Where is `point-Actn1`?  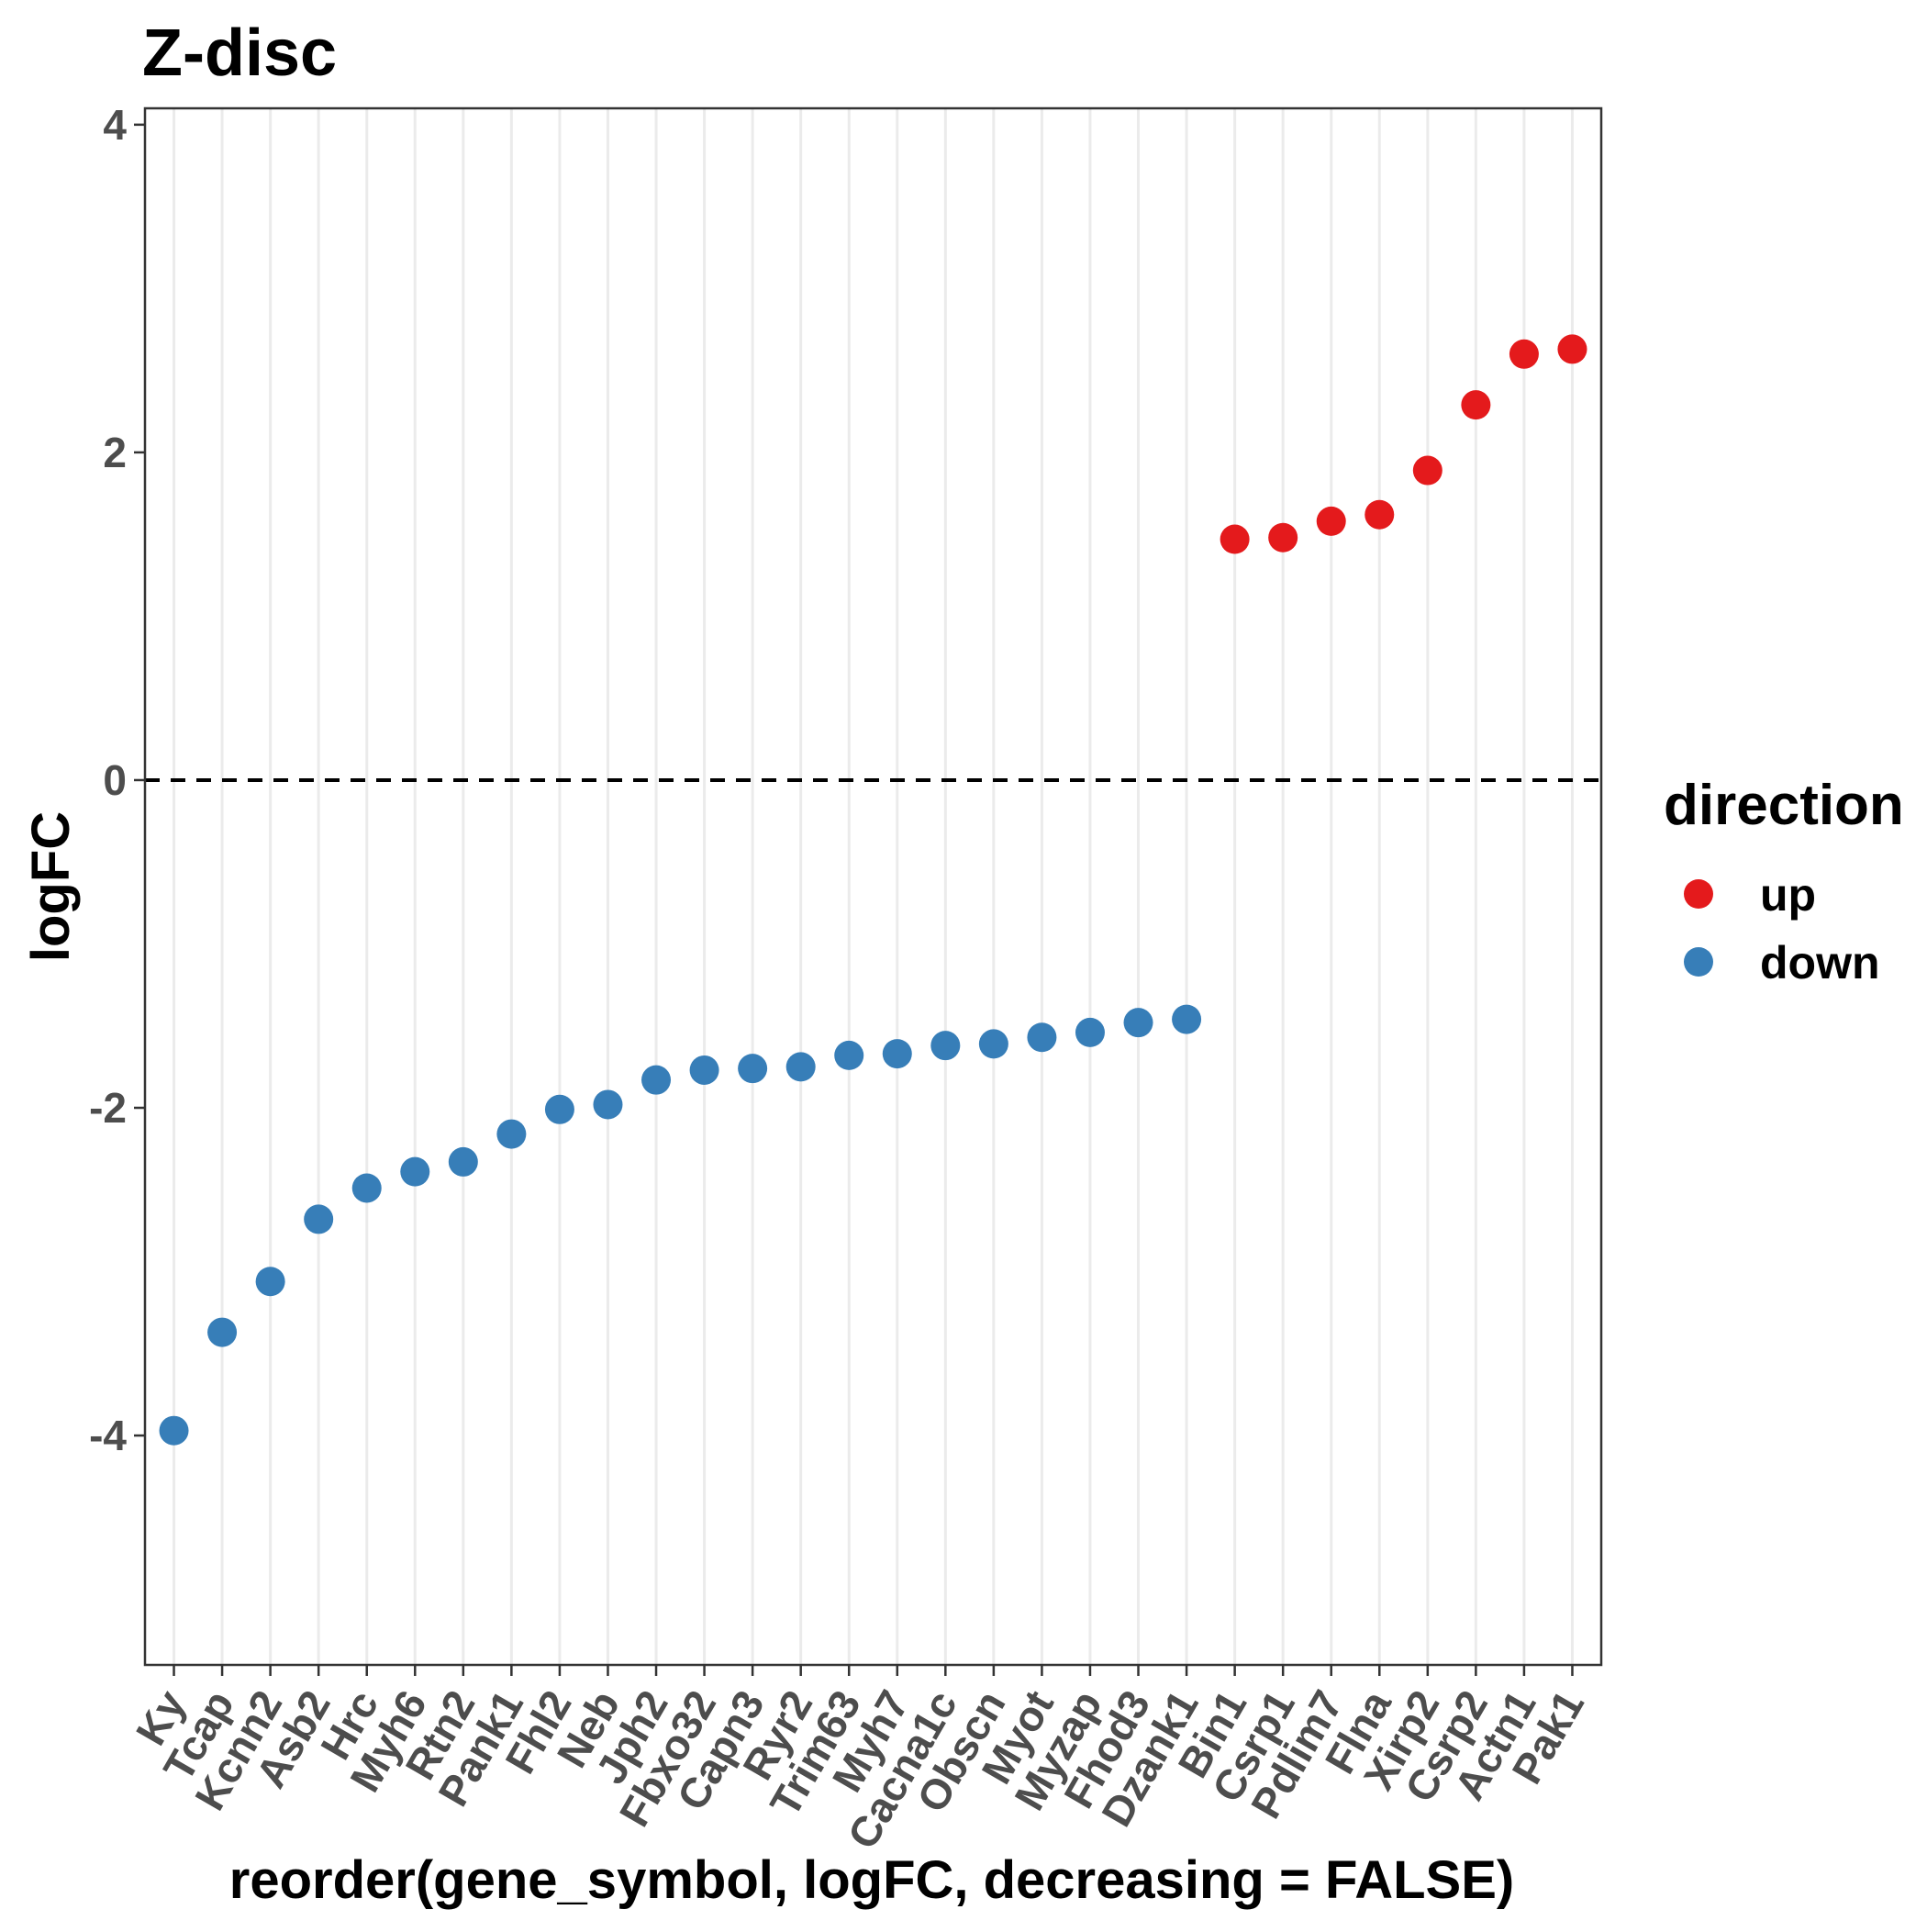
point-Actn1 is located at coordinates (1524, 354).